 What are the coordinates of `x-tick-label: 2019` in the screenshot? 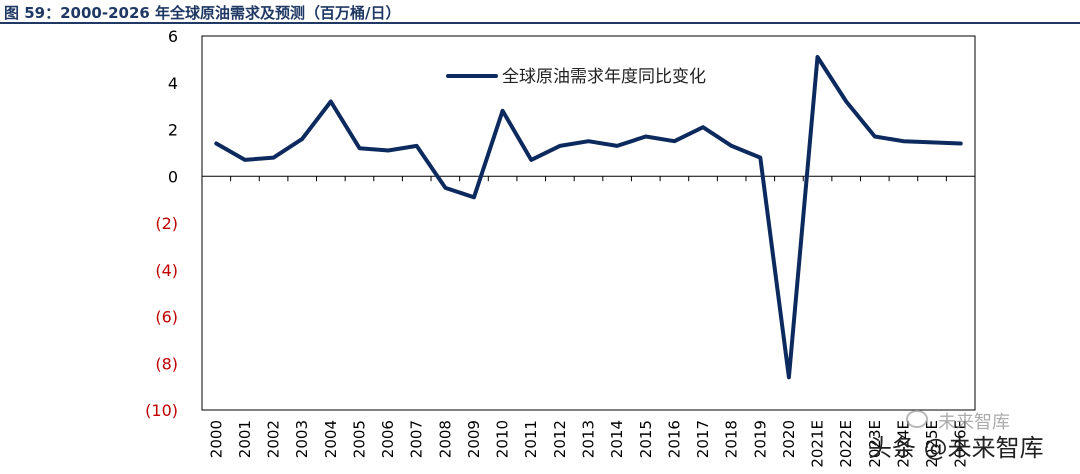 It's located at (760, 439).